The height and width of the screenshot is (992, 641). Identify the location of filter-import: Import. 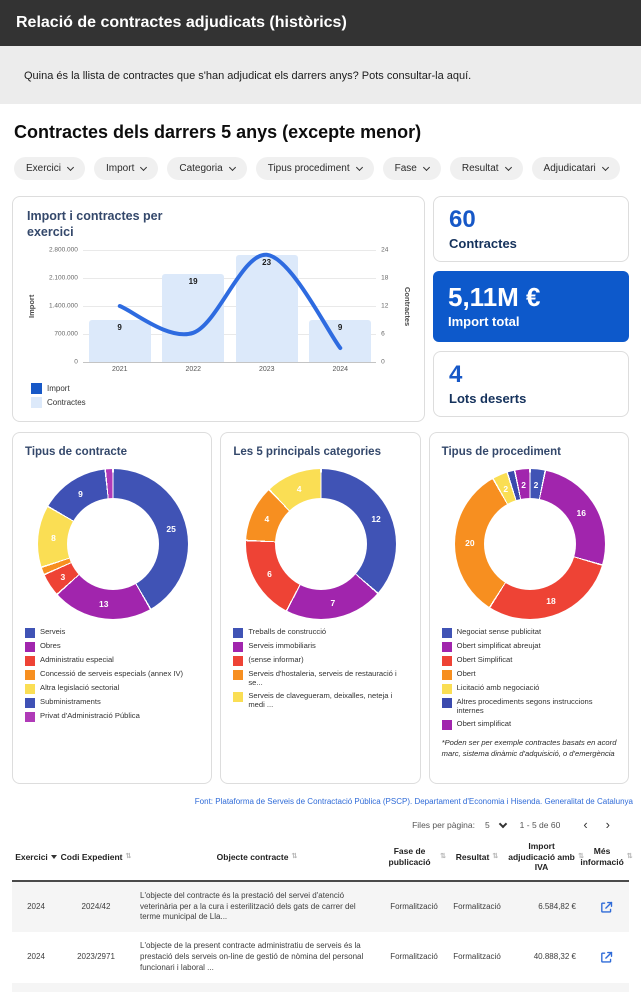
(126, 168).